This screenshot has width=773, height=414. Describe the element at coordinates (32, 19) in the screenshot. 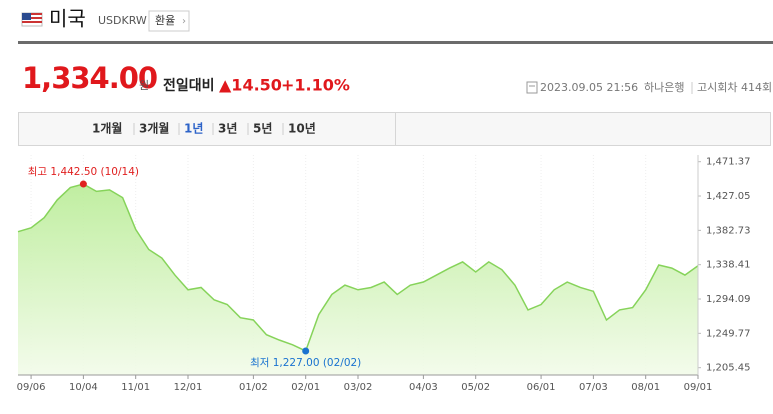

I see `flag-icon` at that location.